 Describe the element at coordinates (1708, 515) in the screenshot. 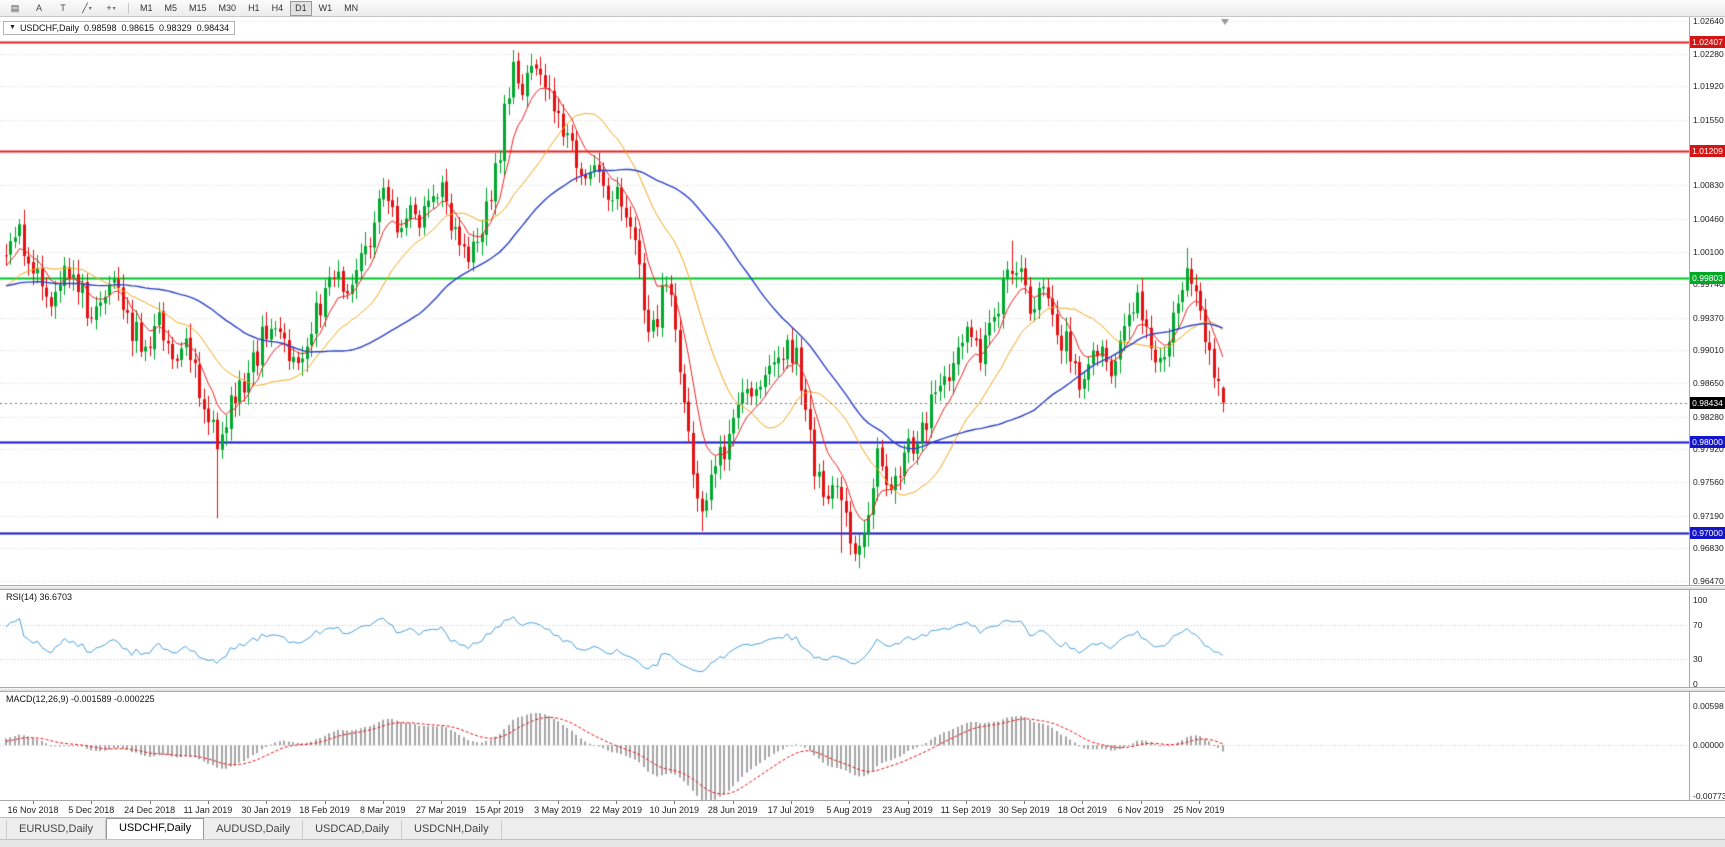

I see `price-tick-label: 0.97190` at that location.